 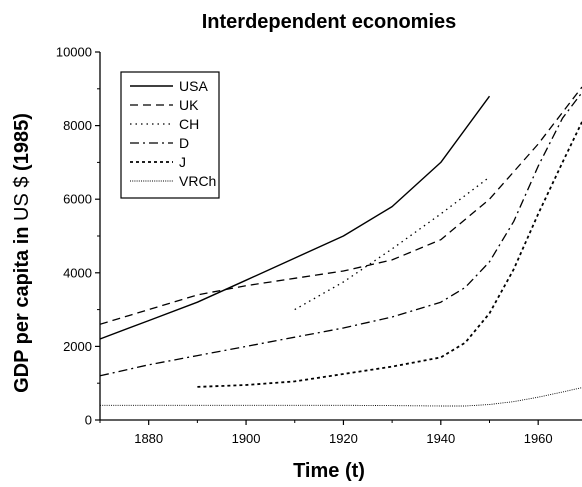 I want to click on legend-label-uk: UK, so click(x=189, y=105).